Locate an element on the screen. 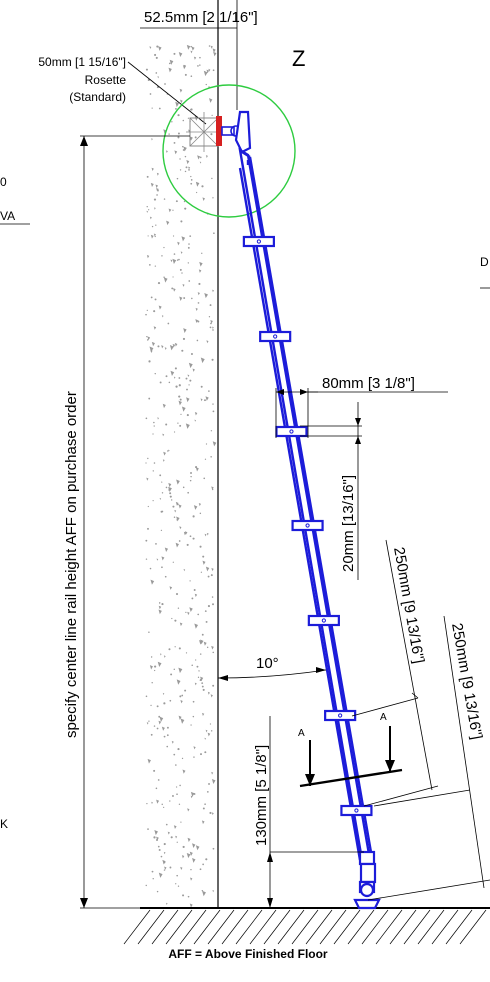 This screenshot has height=982, width=490. detail-z-circle is located at coordinates (229, 151).